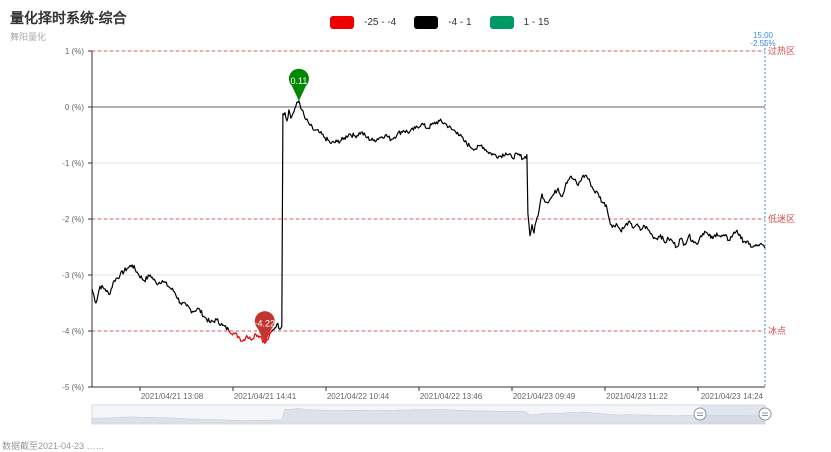 This screenshot has height=452, width=831. I want to click on legend-swatch-red, so click(342, 22).